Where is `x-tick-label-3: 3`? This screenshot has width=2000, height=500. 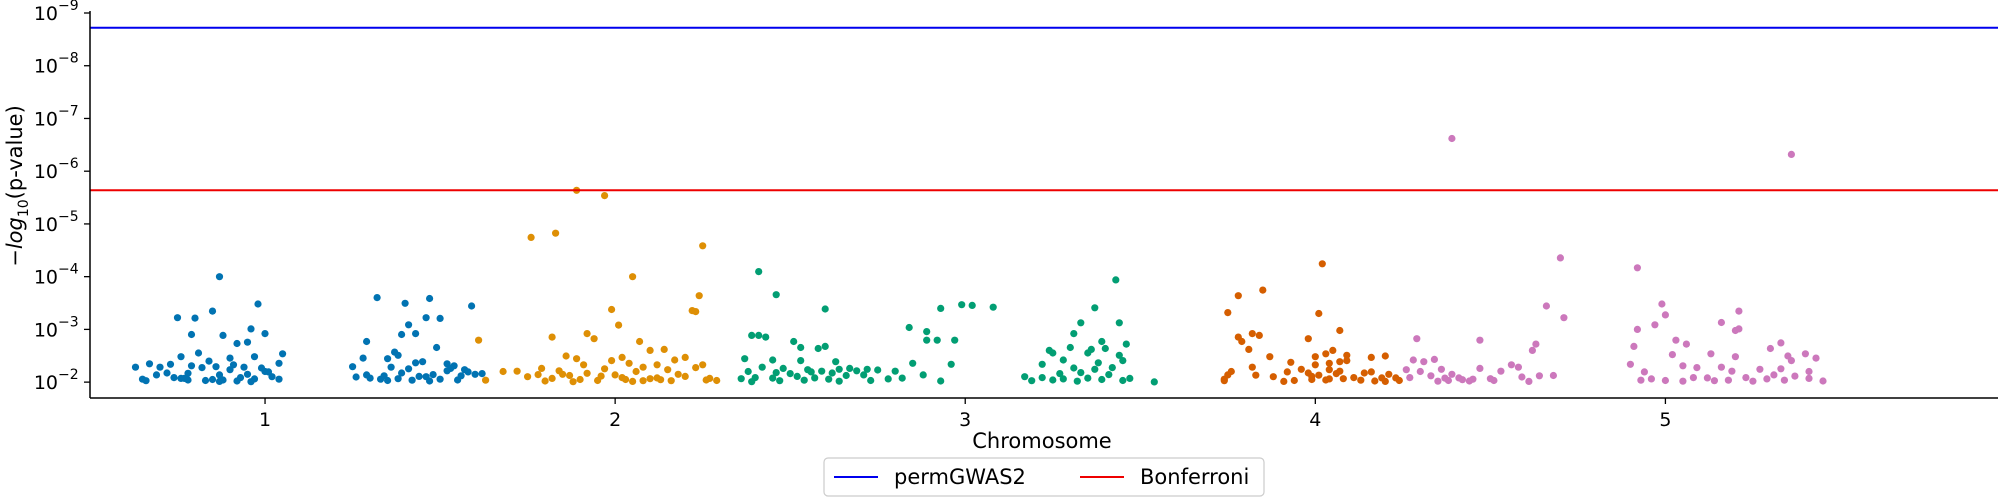 x-tick-label-3: 3 is located at coordinates (965, 420).